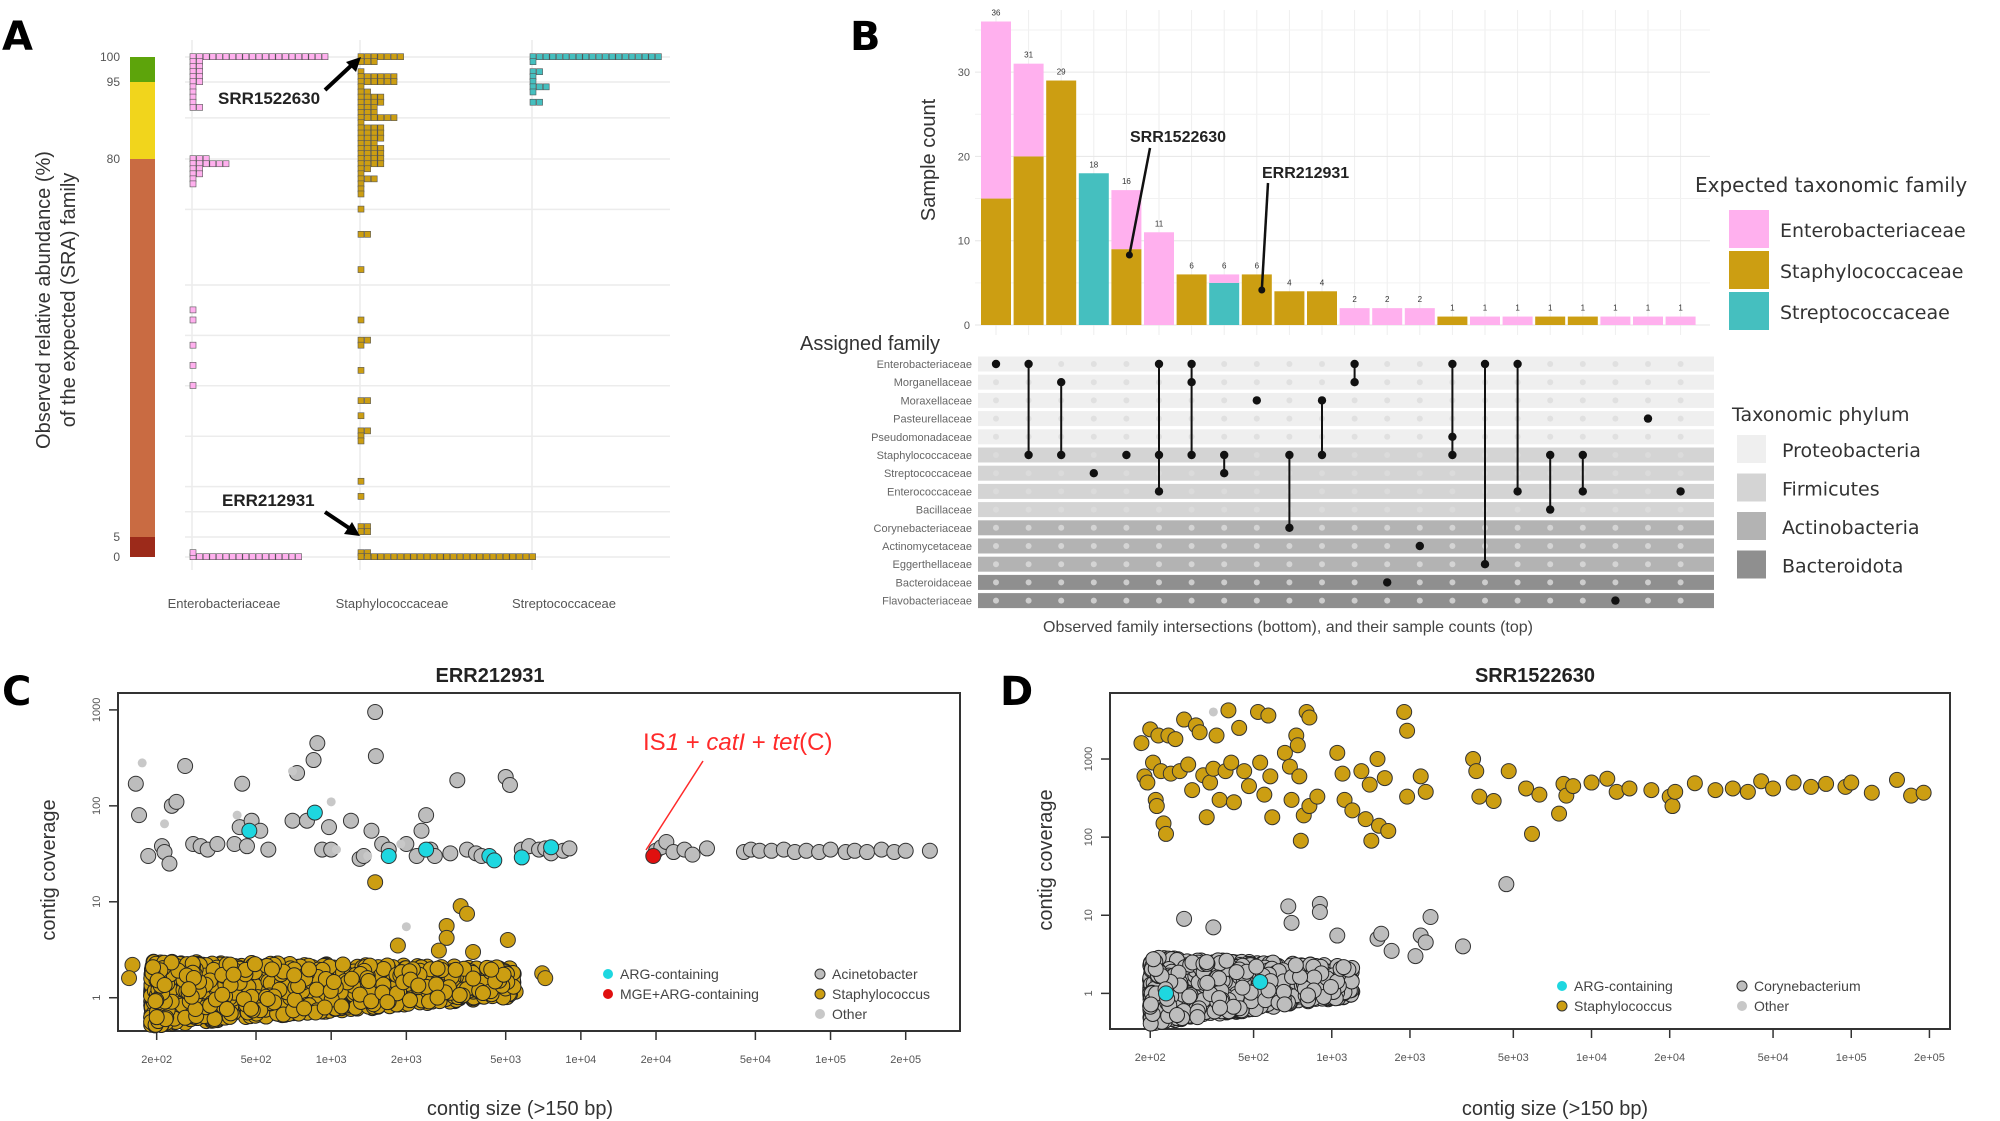 The height and width of the screenshot is (1121, 2000). Describe the element at coordinates (1623, 1006) in the screenshot. I see `legend-label: Staphylococcus` at that location.